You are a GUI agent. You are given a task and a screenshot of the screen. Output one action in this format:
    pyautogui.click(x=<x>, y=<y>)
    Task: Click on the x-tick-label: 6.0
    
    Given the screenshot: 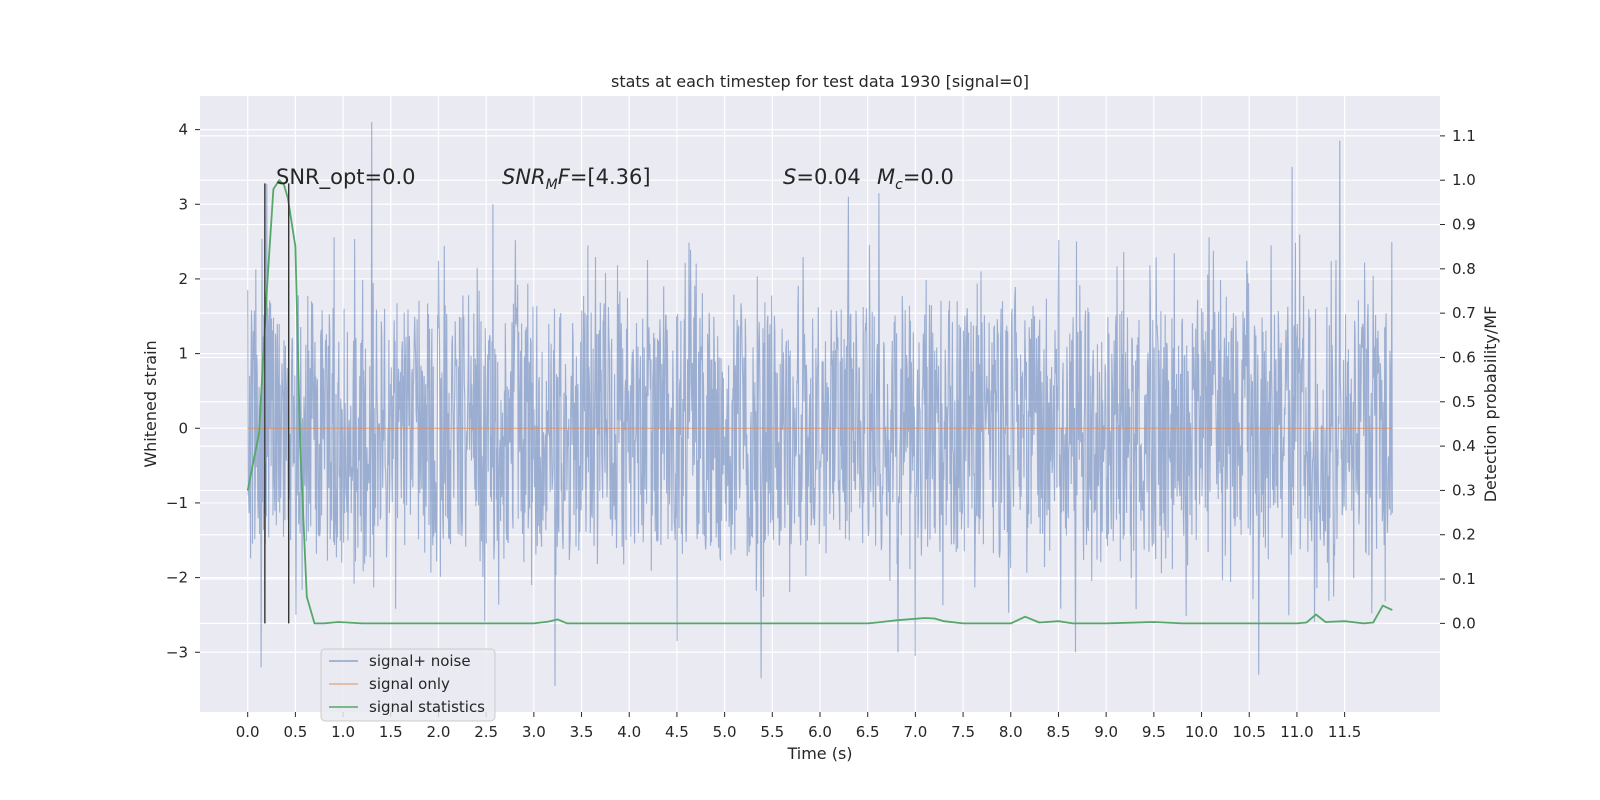 What is the action you would take?
    pyautogui.click(x=820, y=732)
    